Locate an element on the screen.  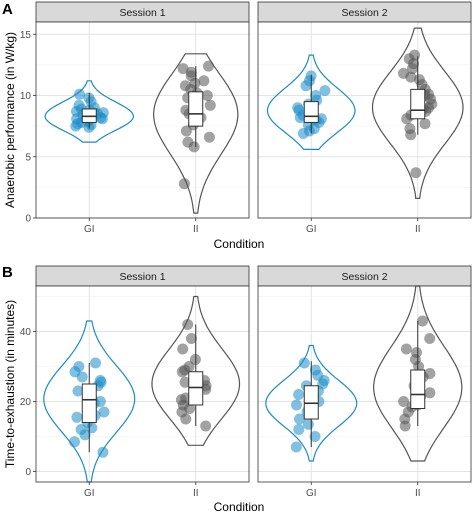
panel-label-B: B is located at coordinates (7, 272).